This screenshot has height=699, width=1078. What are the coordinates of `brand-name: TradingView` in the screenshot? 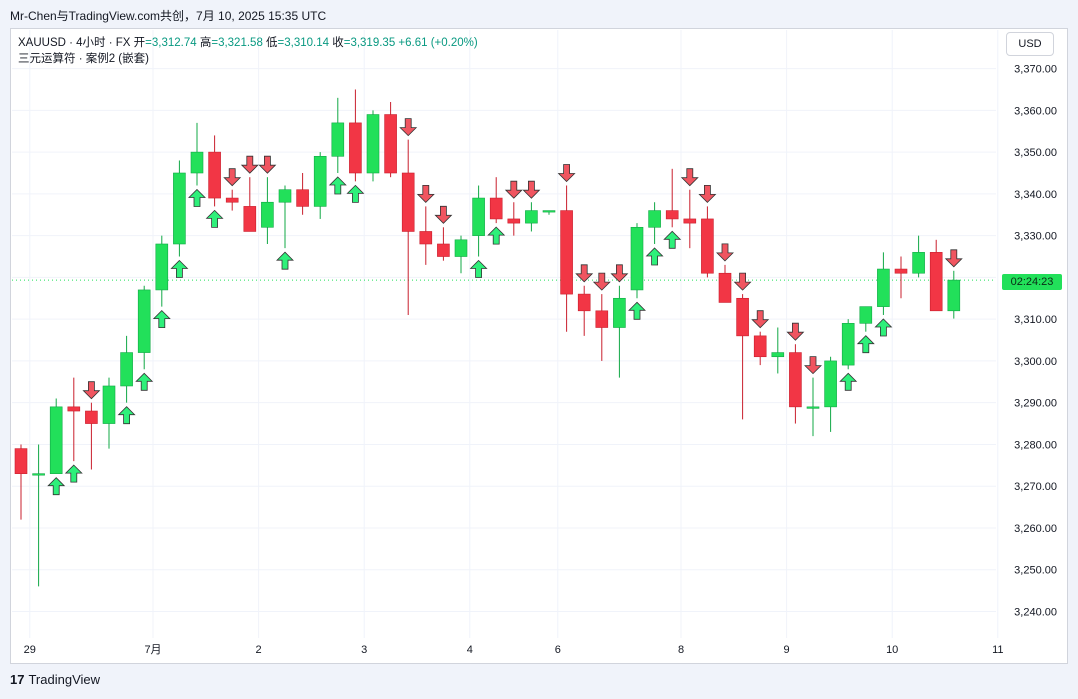 It's located at (64, 679).